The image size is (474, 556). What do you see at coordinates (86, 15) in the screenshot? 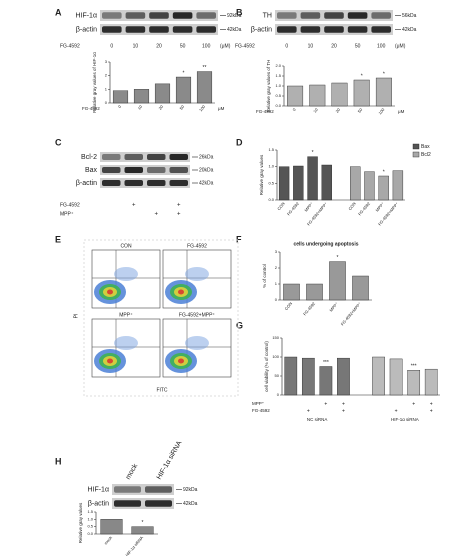
I see `band-label: HIF-1α` at bounding box center [86, 15].